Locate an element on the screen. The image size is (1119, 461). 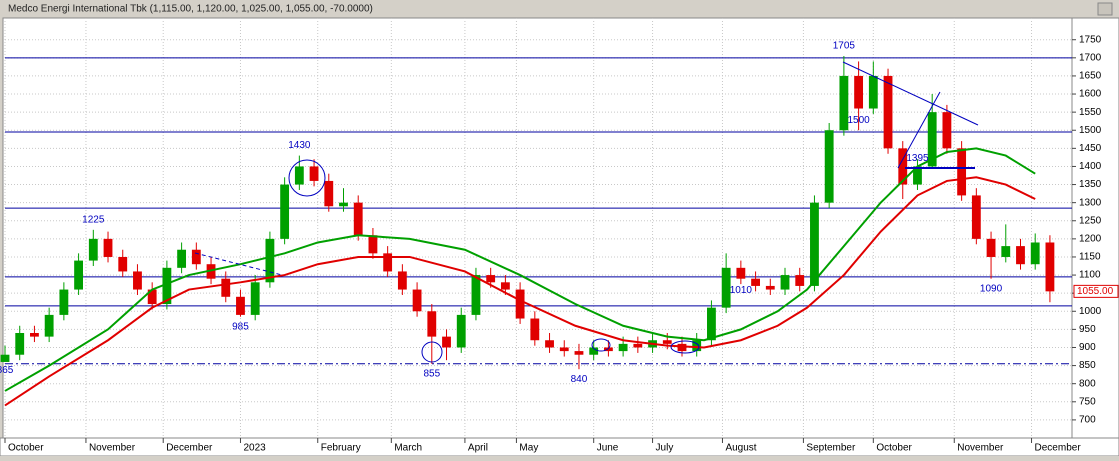
annotation: 865 is located at coordinates (7, 370).